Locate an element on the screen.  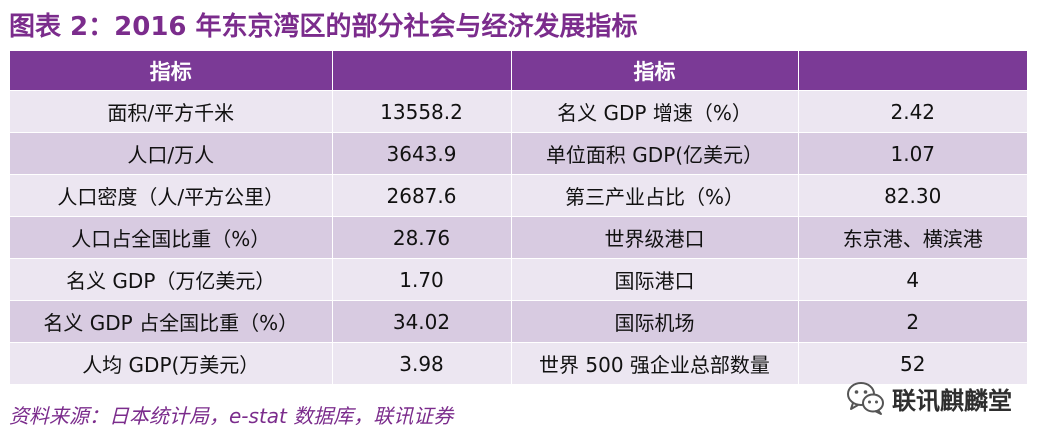
table-row: 名义 GDP 占全国比重（%） 34.02 国际机场 2 is located at coordinates (518, 321).